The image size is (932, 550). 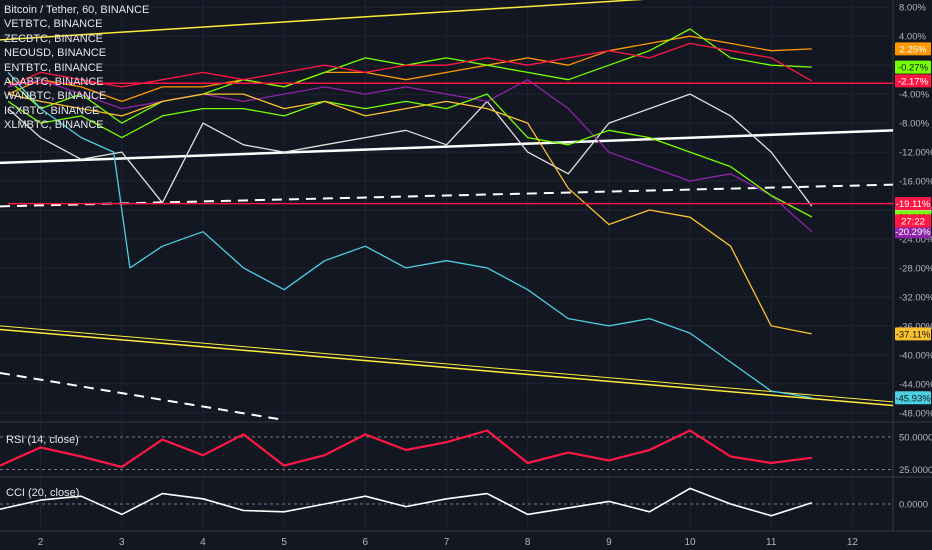 What do you see at coordinates (915, 297) in the screenshot?
I see `y-tick-label: -32.00%` at bounding box center [915, 297].